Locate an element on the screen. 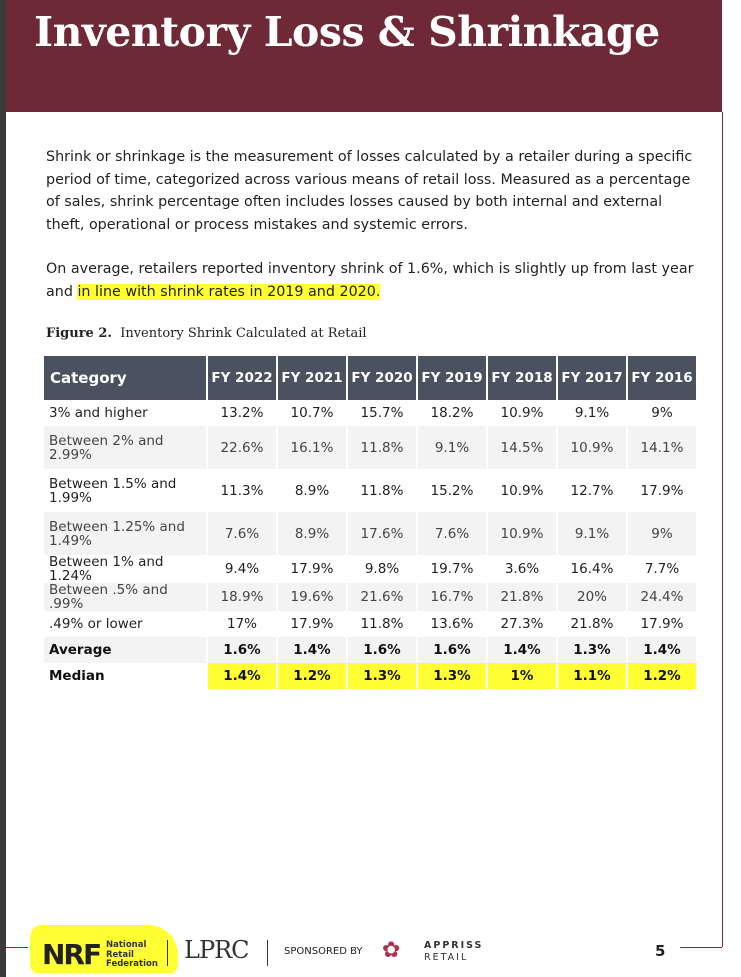  row-label: Between 1.5% and 1.99% is located at coordinates (125, 490).